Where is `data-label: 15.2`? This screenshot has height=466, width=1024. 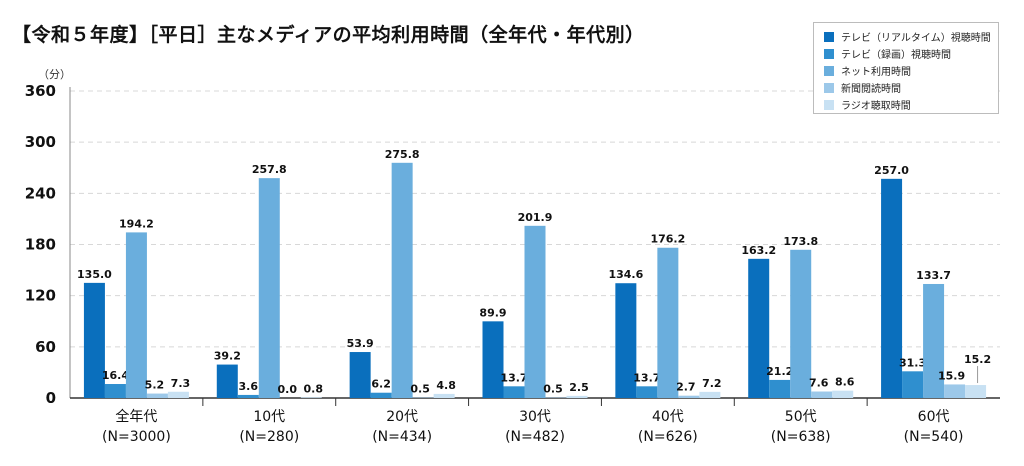
data-label: 15.2 is located at coordinates (977, 359).